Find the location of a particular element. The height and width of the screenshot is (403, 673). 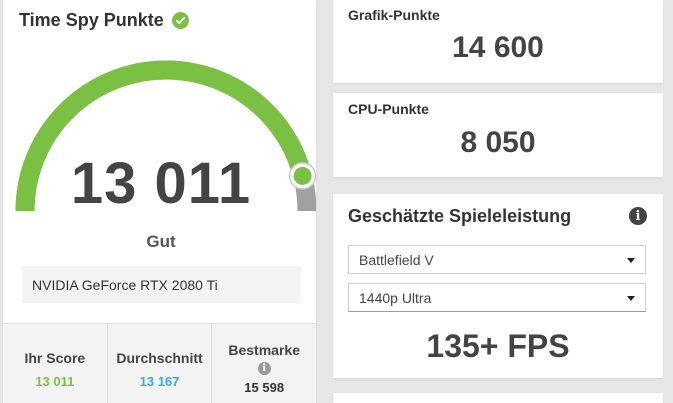

score-rating: Gut is located at coordinates (161, 242).